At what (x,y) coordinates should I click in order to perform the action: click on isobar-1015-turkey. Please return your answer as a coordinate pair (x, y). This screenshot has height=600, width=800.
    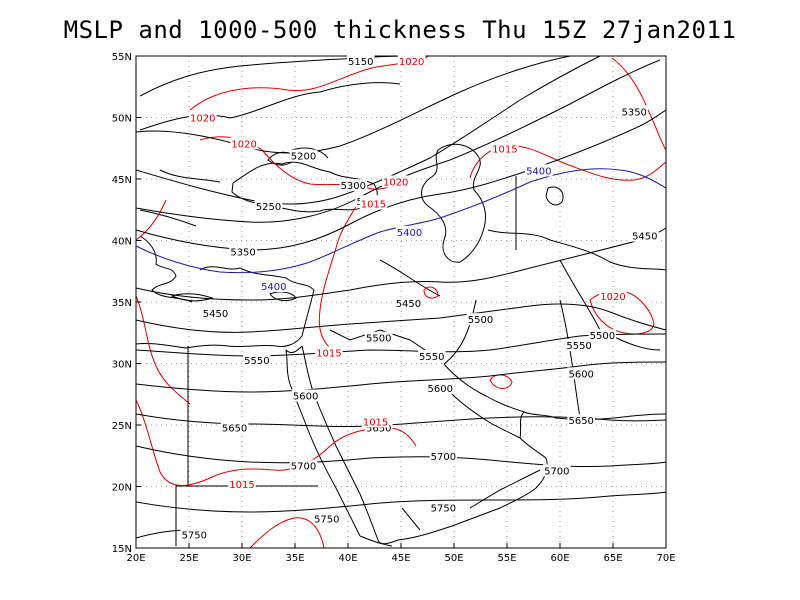
    Looking at the image, I should click on (339, 274).